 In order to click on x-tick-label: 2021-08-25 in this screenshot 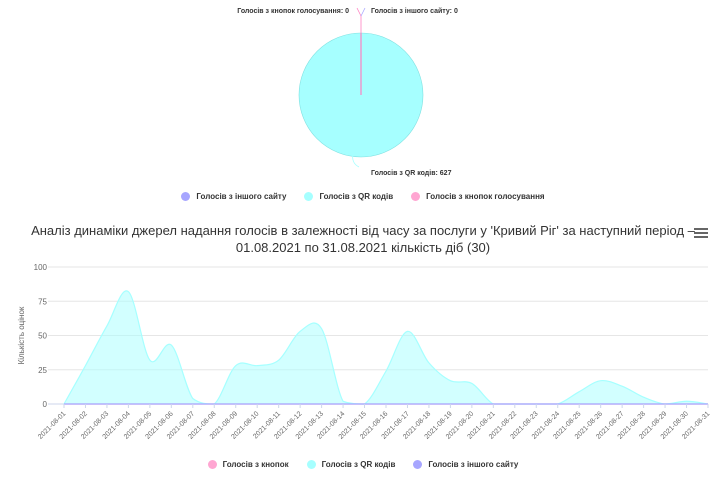, I will do `click(567, 425)`.